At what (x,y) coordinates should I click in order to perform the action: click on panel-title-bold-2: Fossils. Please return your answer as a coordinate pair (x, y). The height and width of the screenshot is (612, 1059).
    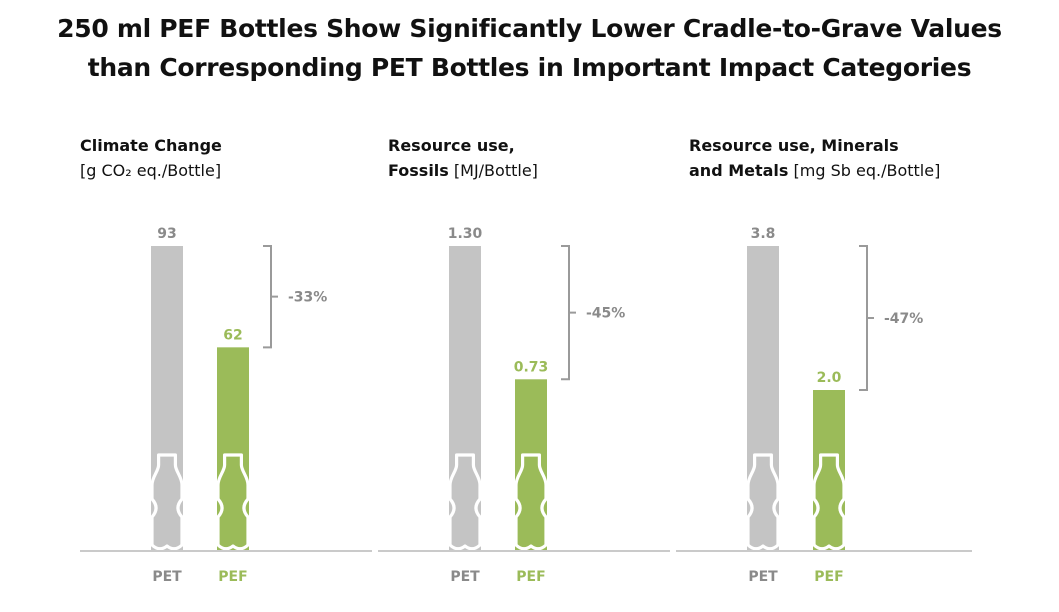
    Looking at the image, I should click on (418, 170).